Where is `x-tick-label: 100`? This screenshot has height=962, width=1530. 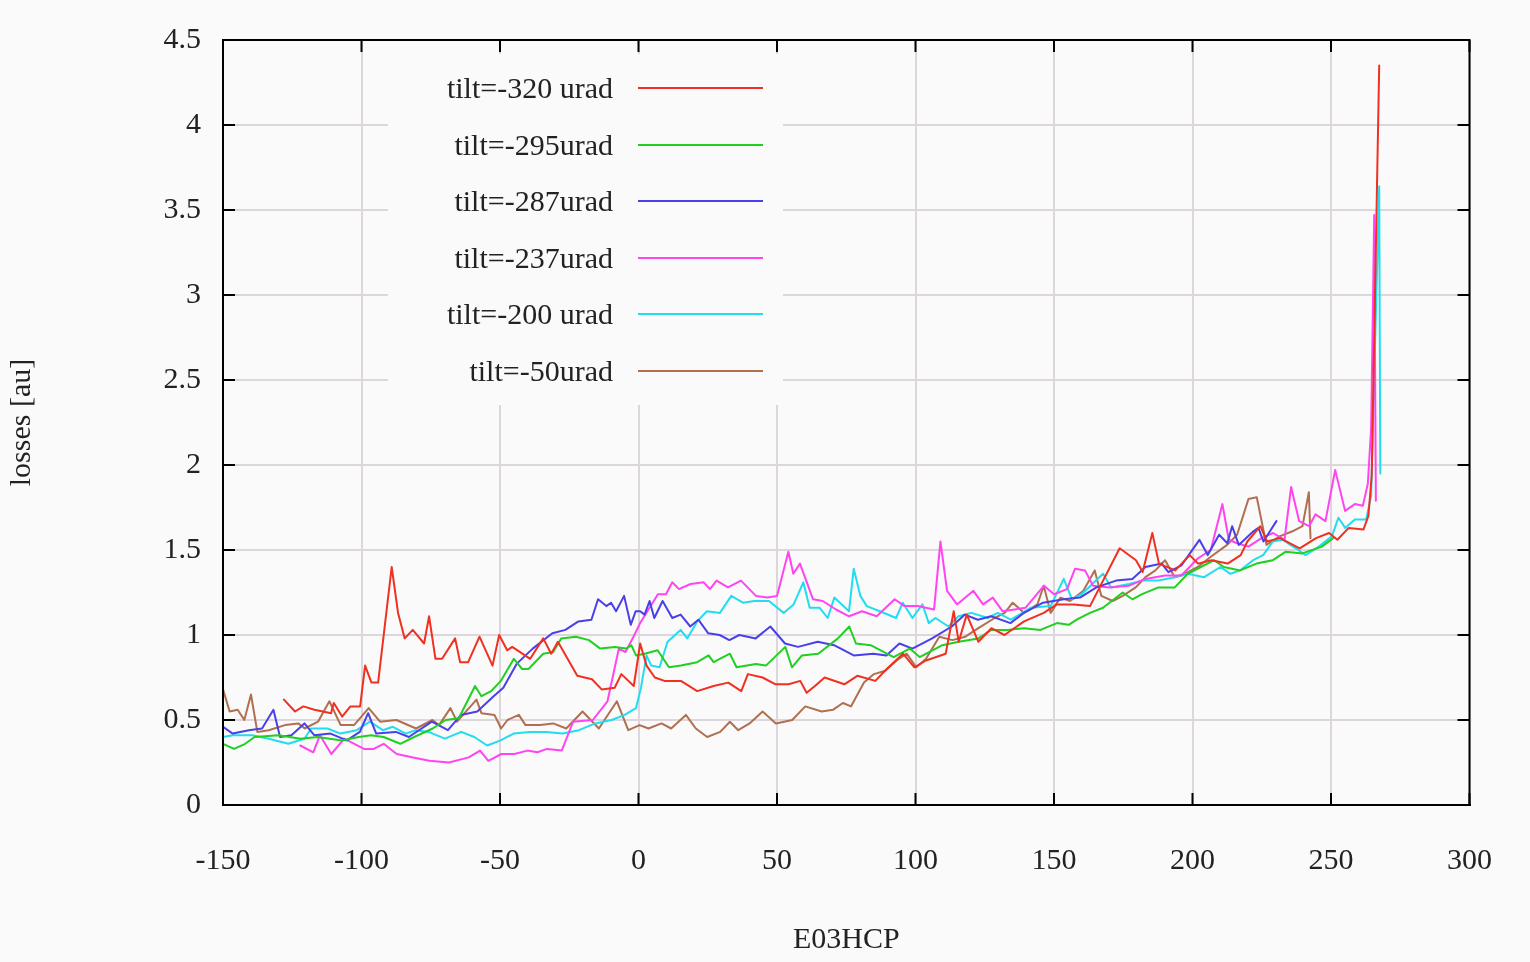
x-tick-label: 100 is located at coordinates (915, 858).